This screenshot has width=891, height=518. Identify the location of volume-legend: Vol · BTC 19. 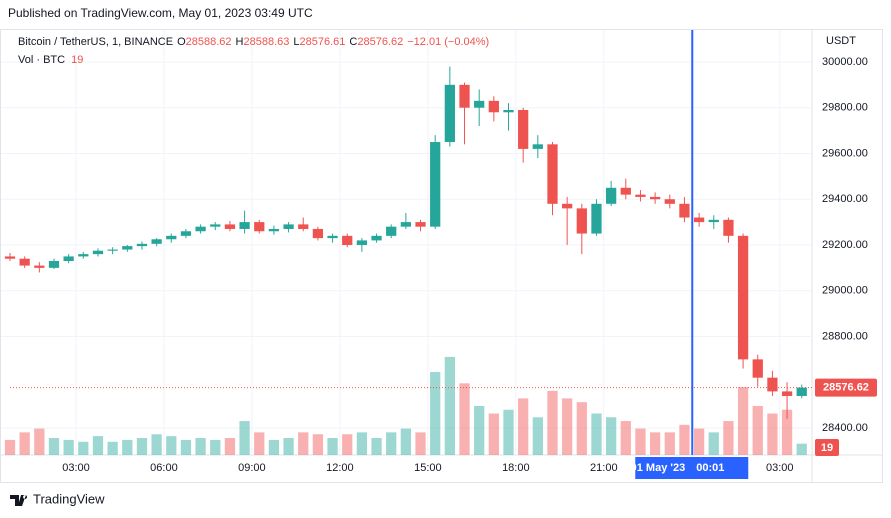
(50, 60).